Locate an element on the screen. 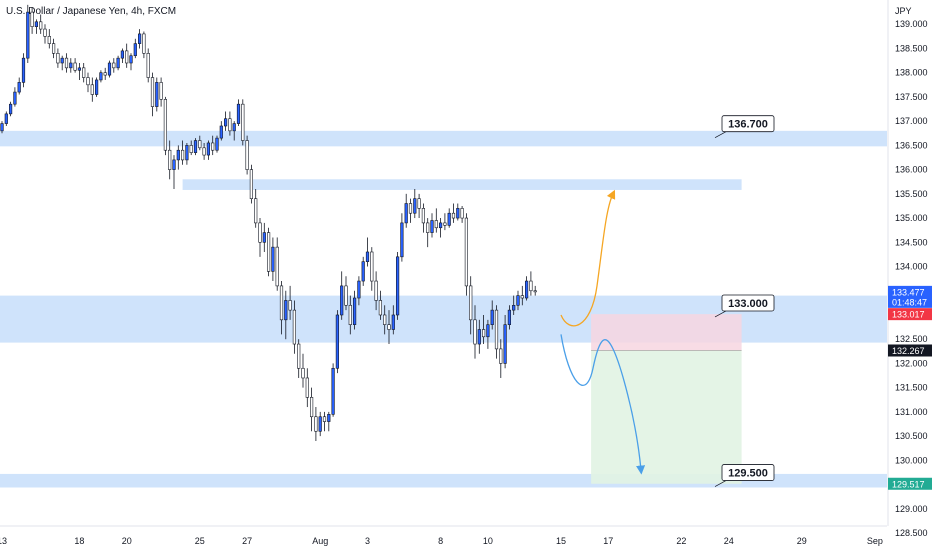  x-tick-label: 27 is located at coordinates (247, 541).